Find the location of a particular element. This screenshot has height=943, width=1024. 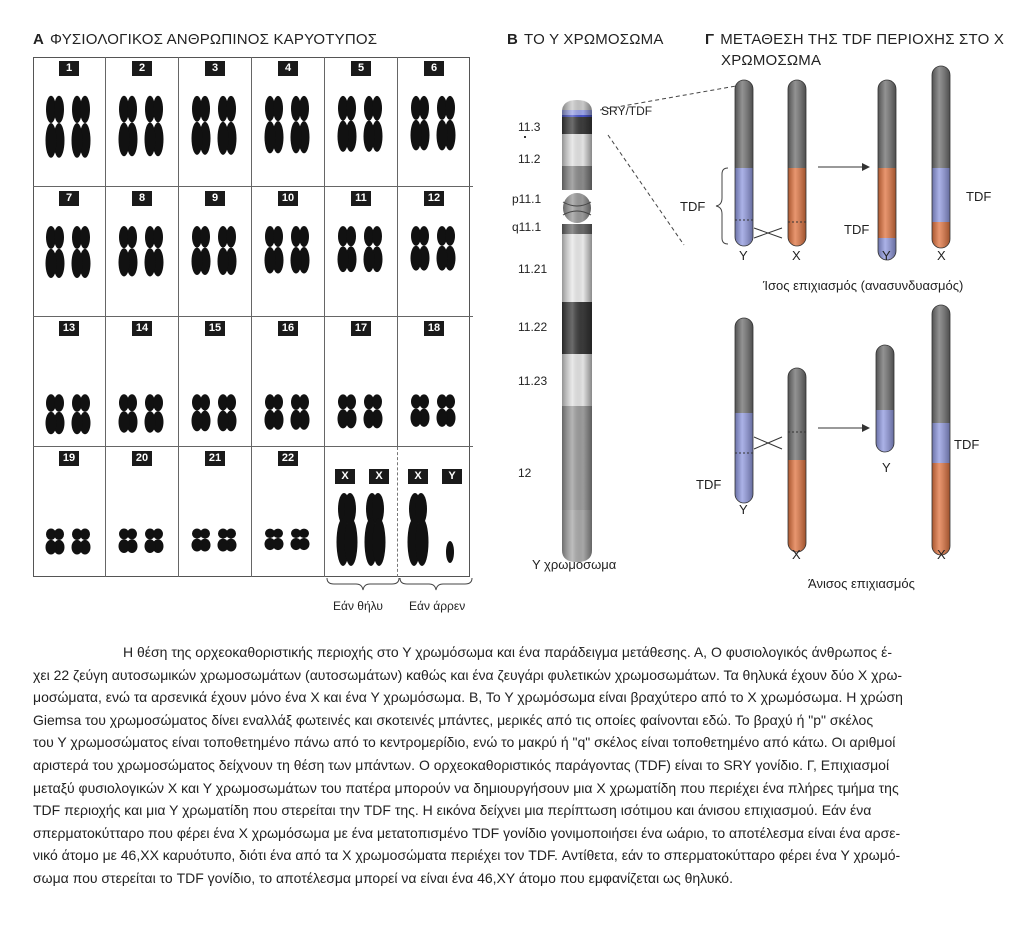

chromosome-number: 9 is located at coordinates (215, 198).